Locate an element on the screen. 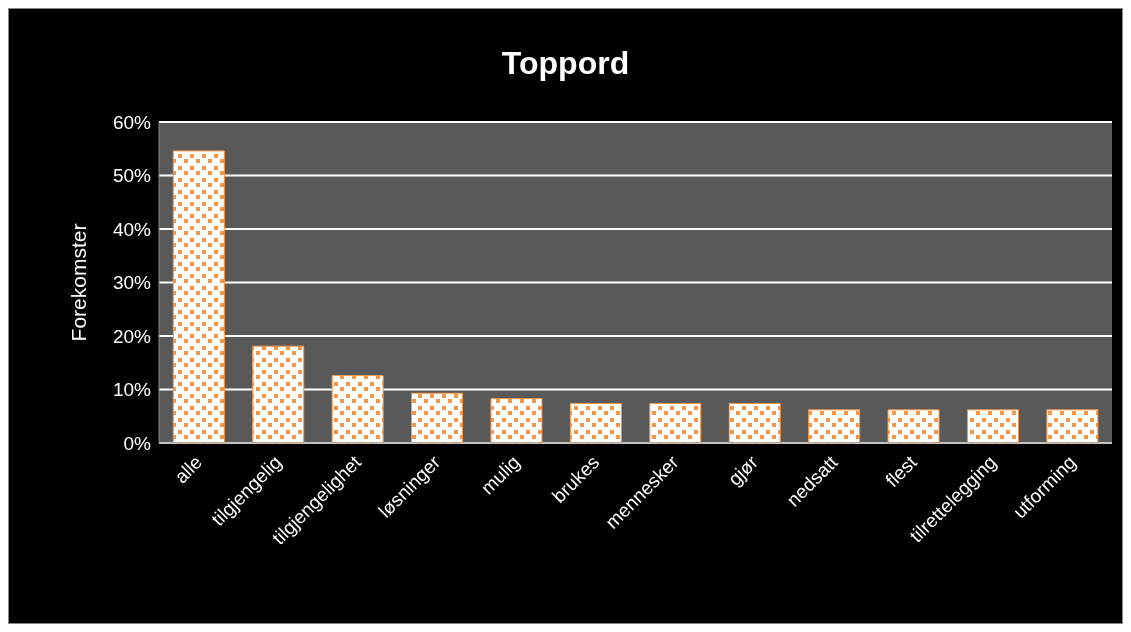  y-tick-label: 10% is located at coordinates (132, 390).